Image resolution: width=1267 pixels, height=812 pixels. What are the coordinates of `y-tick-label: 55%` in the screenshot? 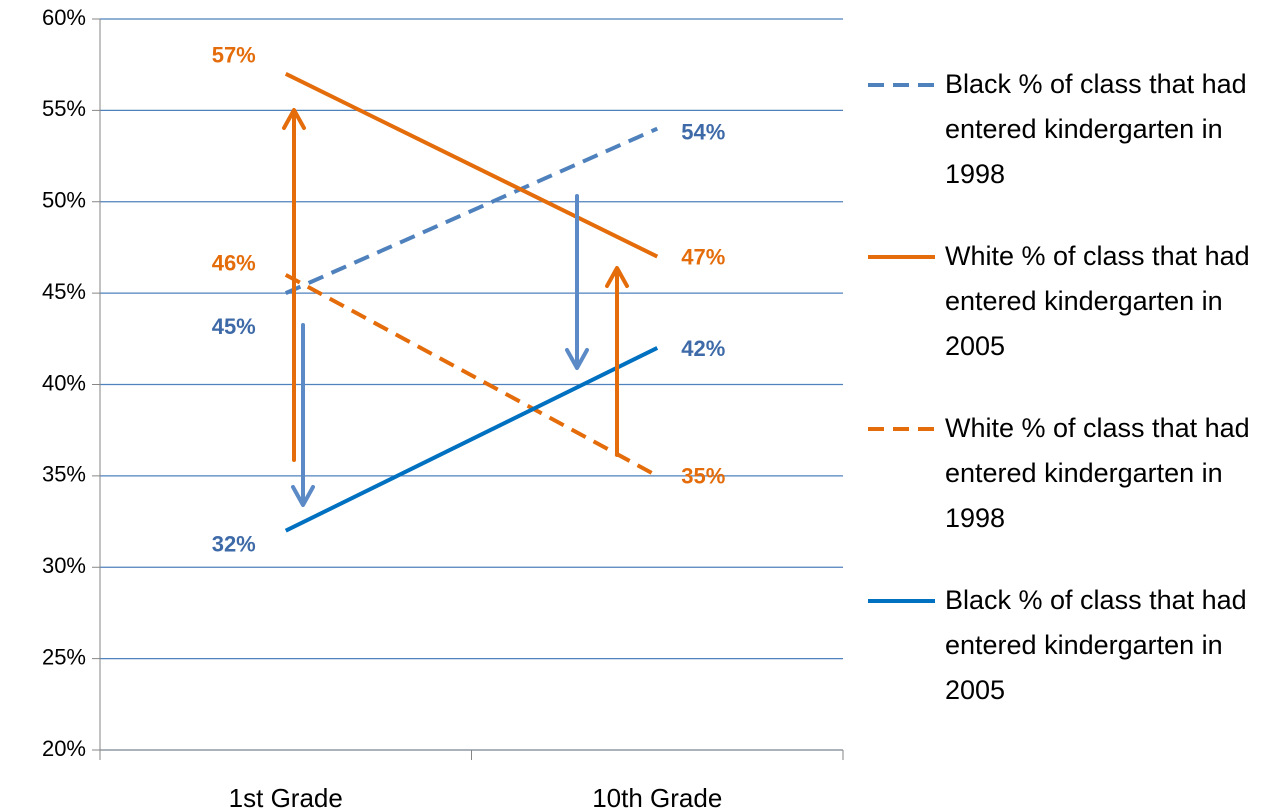 It's located at (64, 108).